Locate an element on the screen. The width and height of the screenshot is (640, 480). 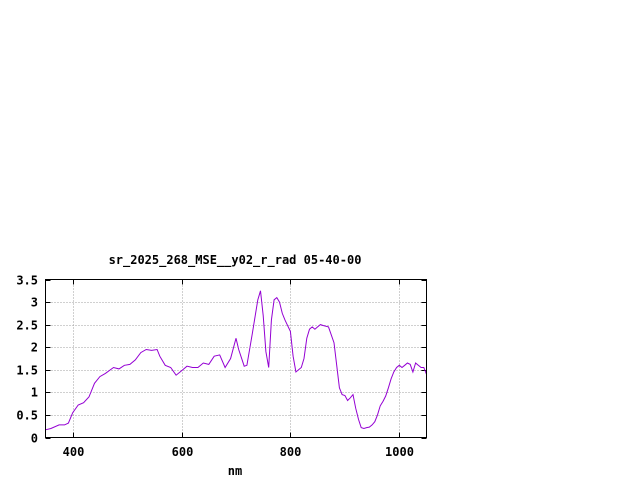
x-tick-label: 1000 is located at coordinates (399, 452).